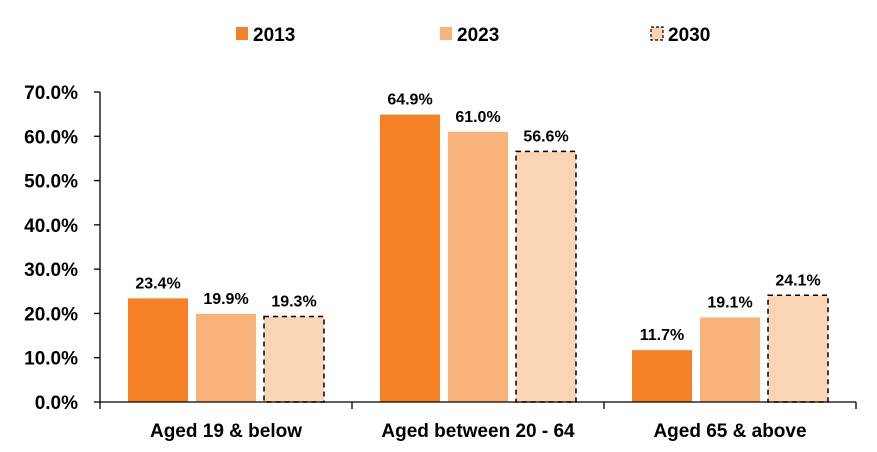 The width and height of the screenshot is (877, 452). Describe the element at coordinates (478, 35) in the screenshot. I see `legend-label-2023: 2023` at that location.